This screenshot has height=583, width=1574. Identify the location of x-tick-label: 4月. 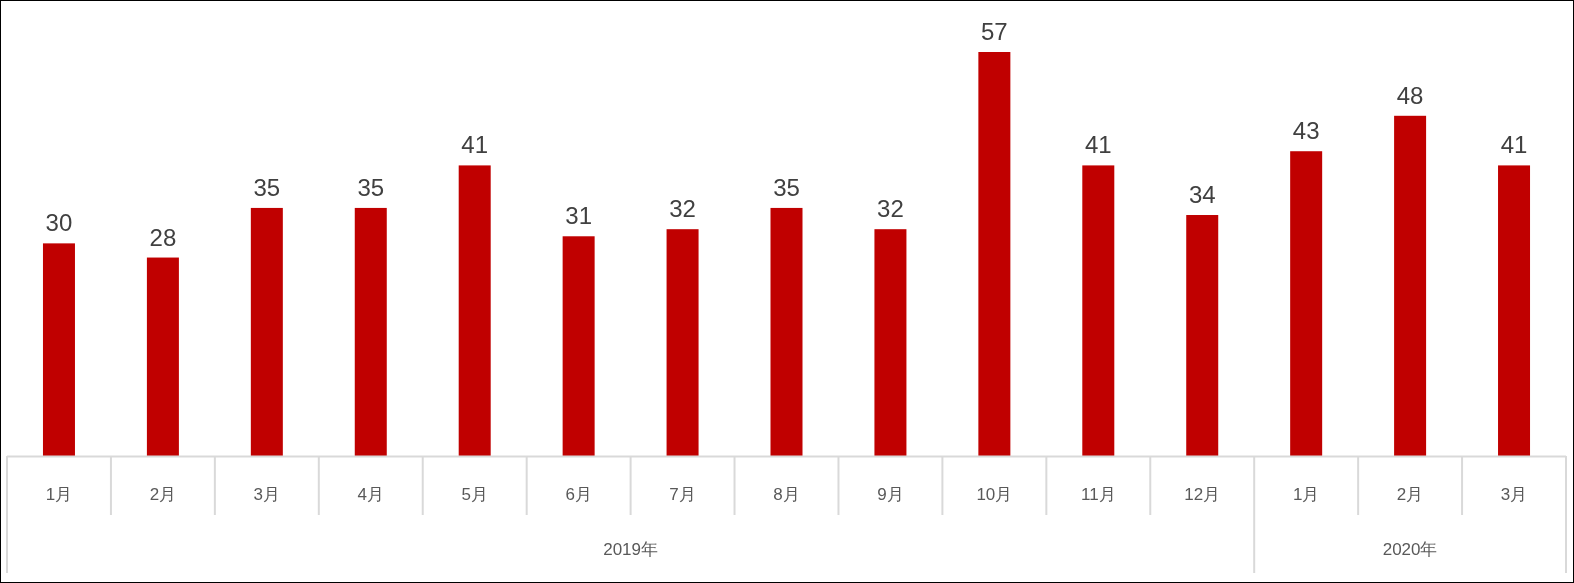
(370, 494).